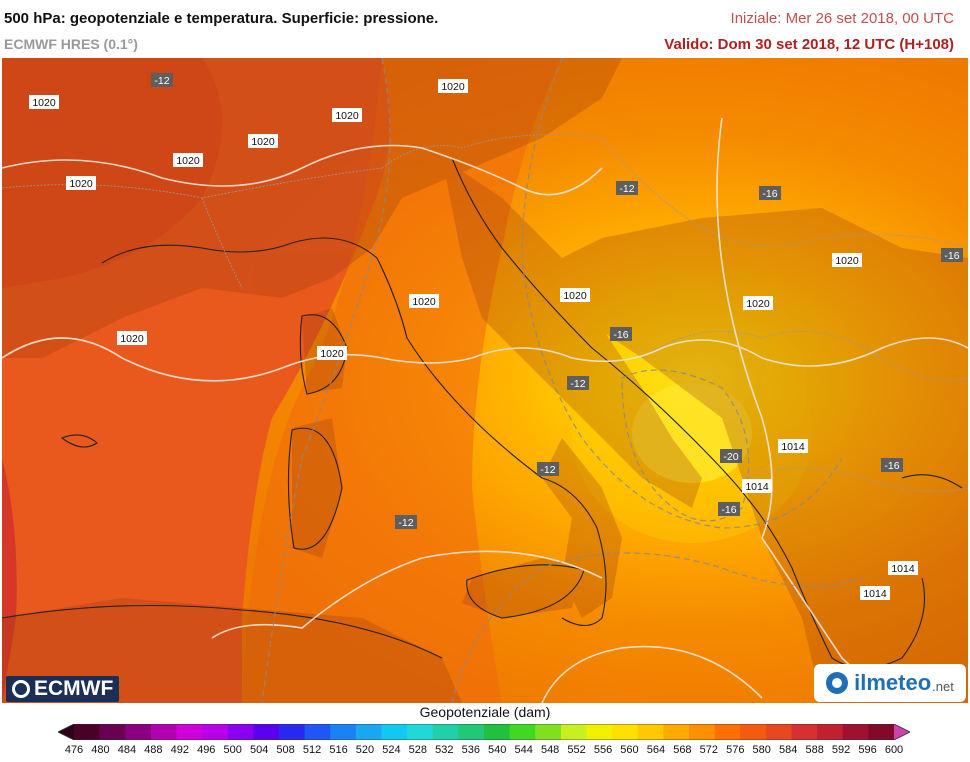 The image size is (970, 762). I want to click on colorbar-min-arrow, so click(66, 732).